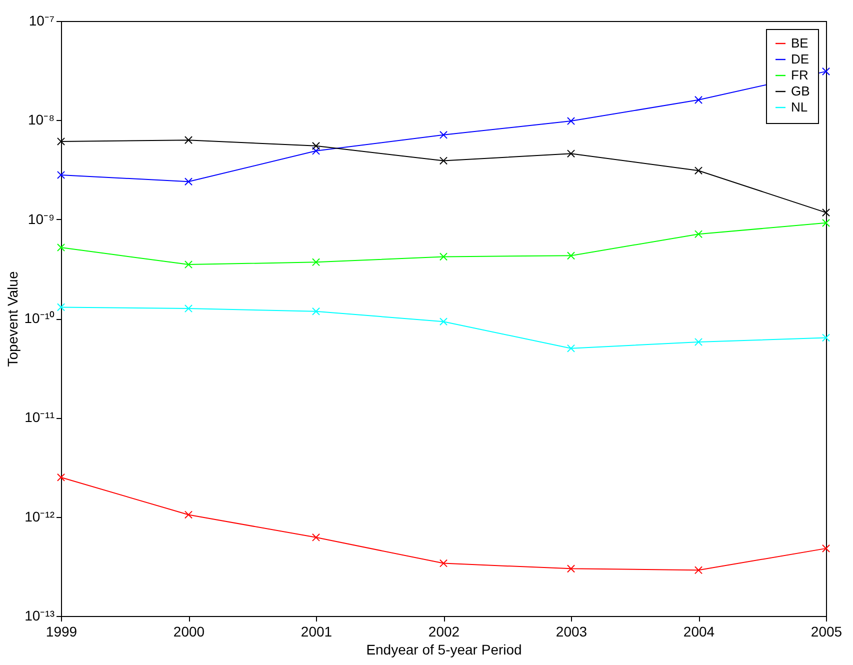 This screenshot has height=665, width=853. Describe the element at coordinates (12, 319) in the screenshot. I see `y-axis-title: Topevent Value` at that location.